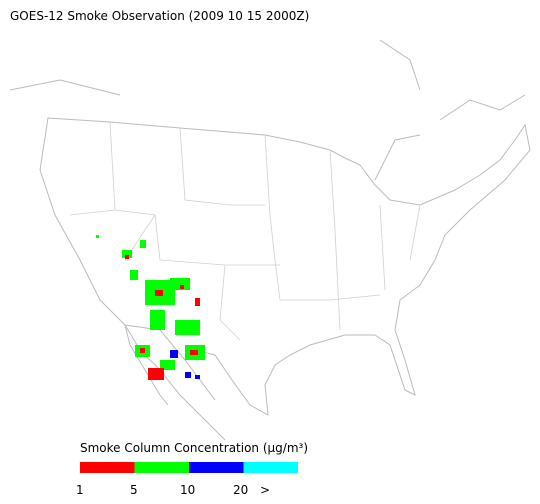 This screenshot has height=504, width=540. What do you see at coordinates (240, 490) in the screenshot?
I see `colorbar-tick-label: 20` at bounding box center [240, 490].